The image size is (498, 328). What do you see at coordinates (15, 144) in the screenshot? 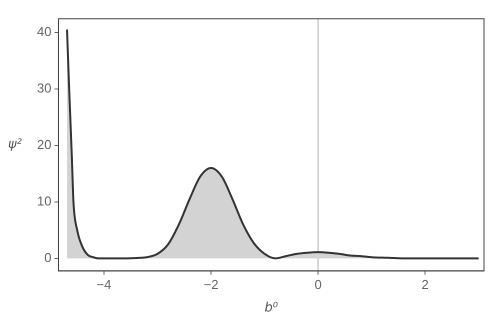
I see `y-axis-title: ψ²` at bounding box center [15, 144].